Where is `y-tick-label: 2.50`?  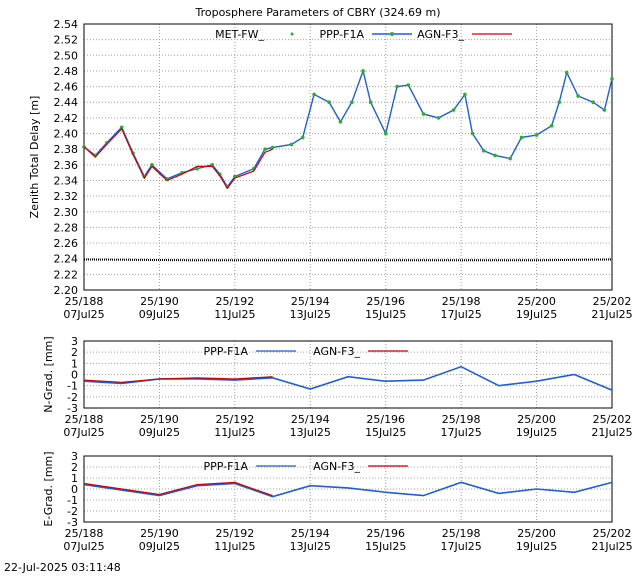 y-tick-label: 2.50 is located at coordinates (66, 55).